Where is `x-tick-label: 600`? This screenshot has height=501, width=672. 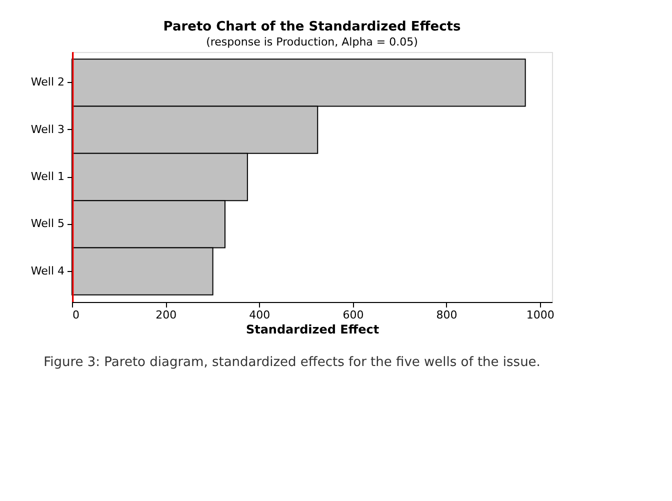 x-tick-label: 600 is located at coordinates (353, 315).